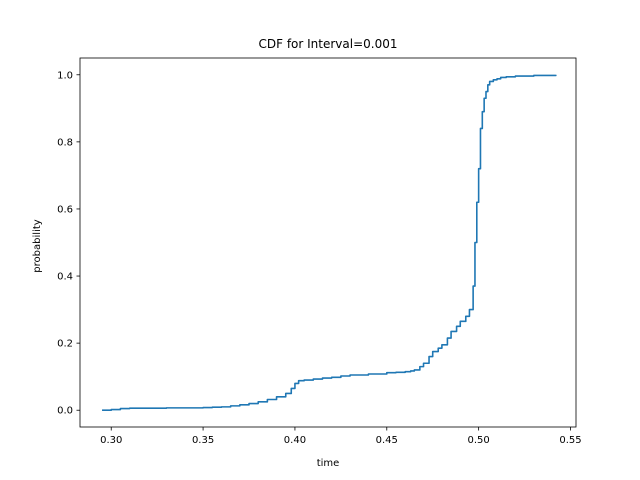  I want to click on x-axis-label: time, so click(328, 463).